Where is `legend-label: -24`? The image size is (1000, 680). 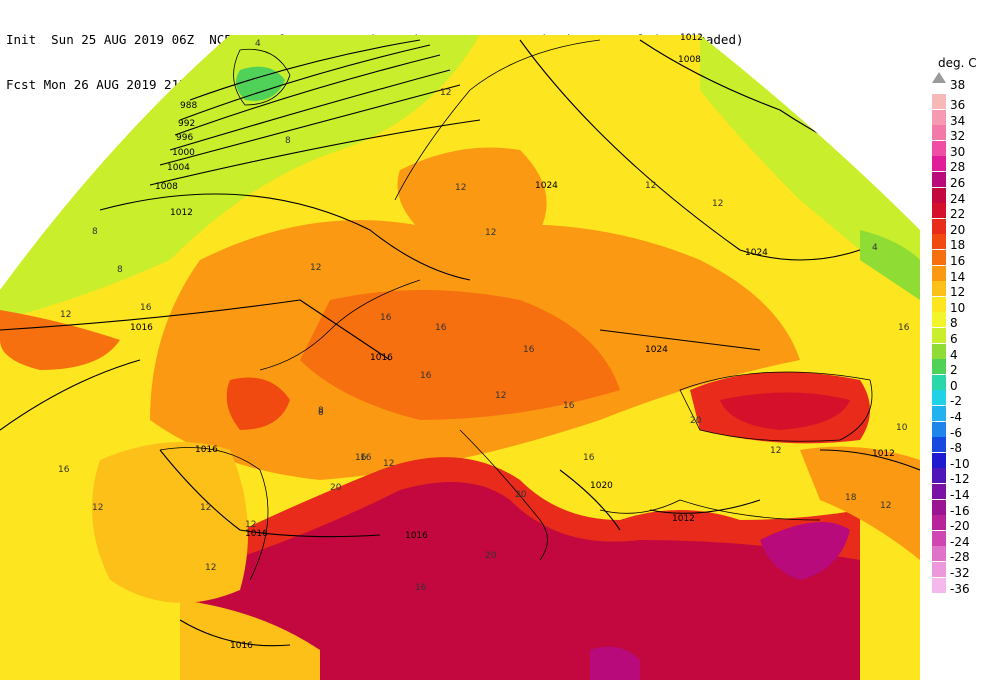 legend-label: -24 is located at coordinates (960, 541).